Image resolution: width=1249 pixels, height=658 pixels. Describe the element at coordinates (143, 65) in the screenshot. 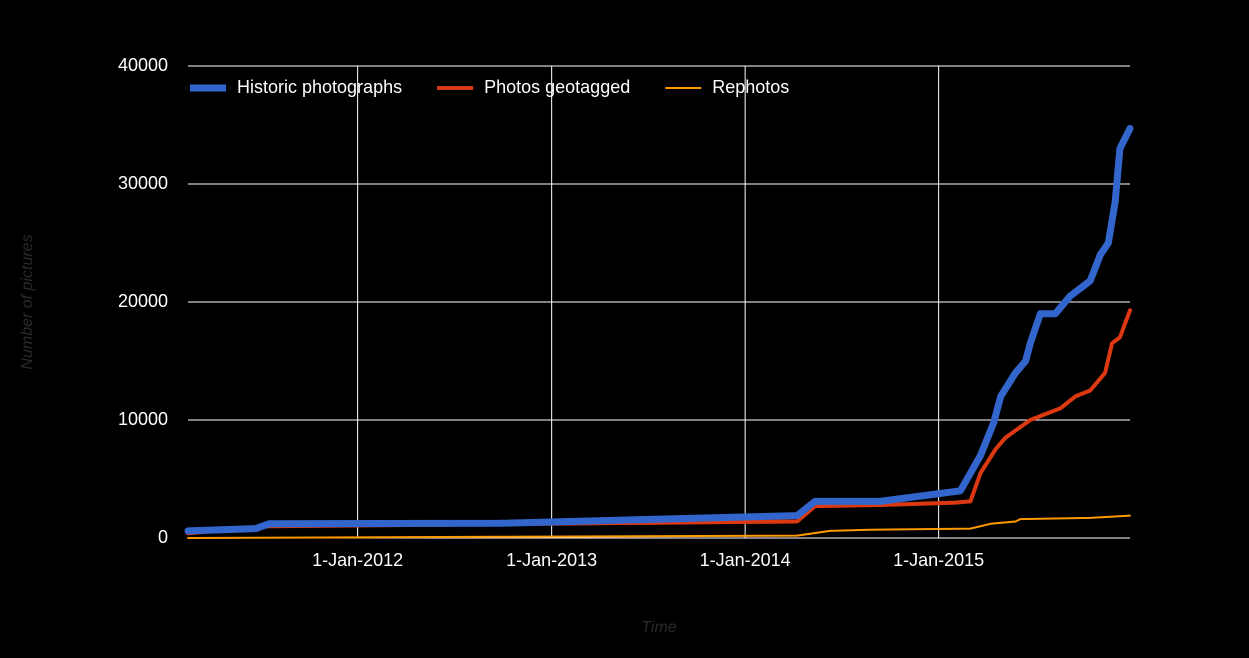

I see `y-tick-label: 40000` at that location.